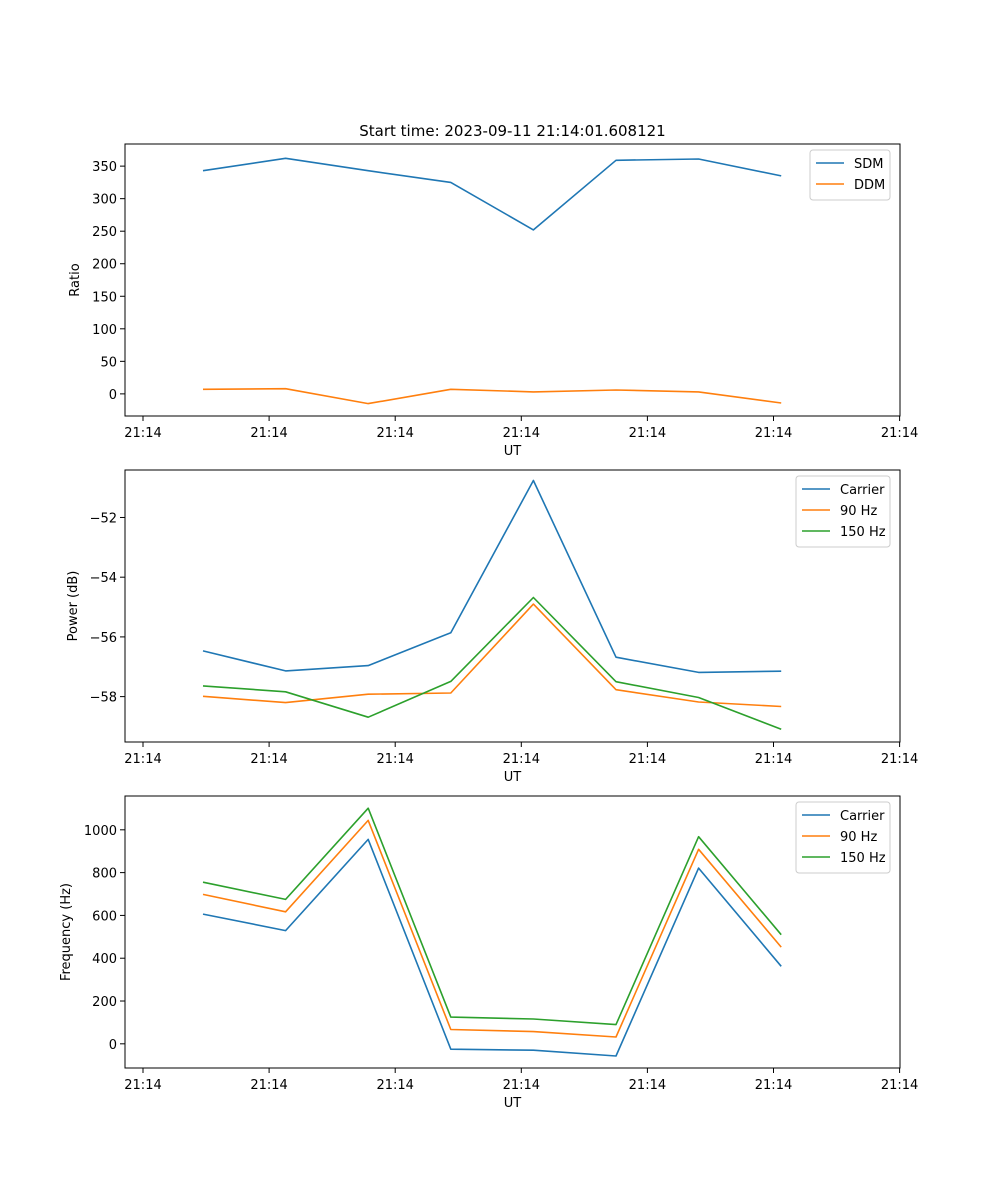 The height and width of the screenshot is (1200, 1000). What do you see at coordinates (103, 518) in the screenshot?
I see `y-tick-label: −52` at bounding box center [103, 518].